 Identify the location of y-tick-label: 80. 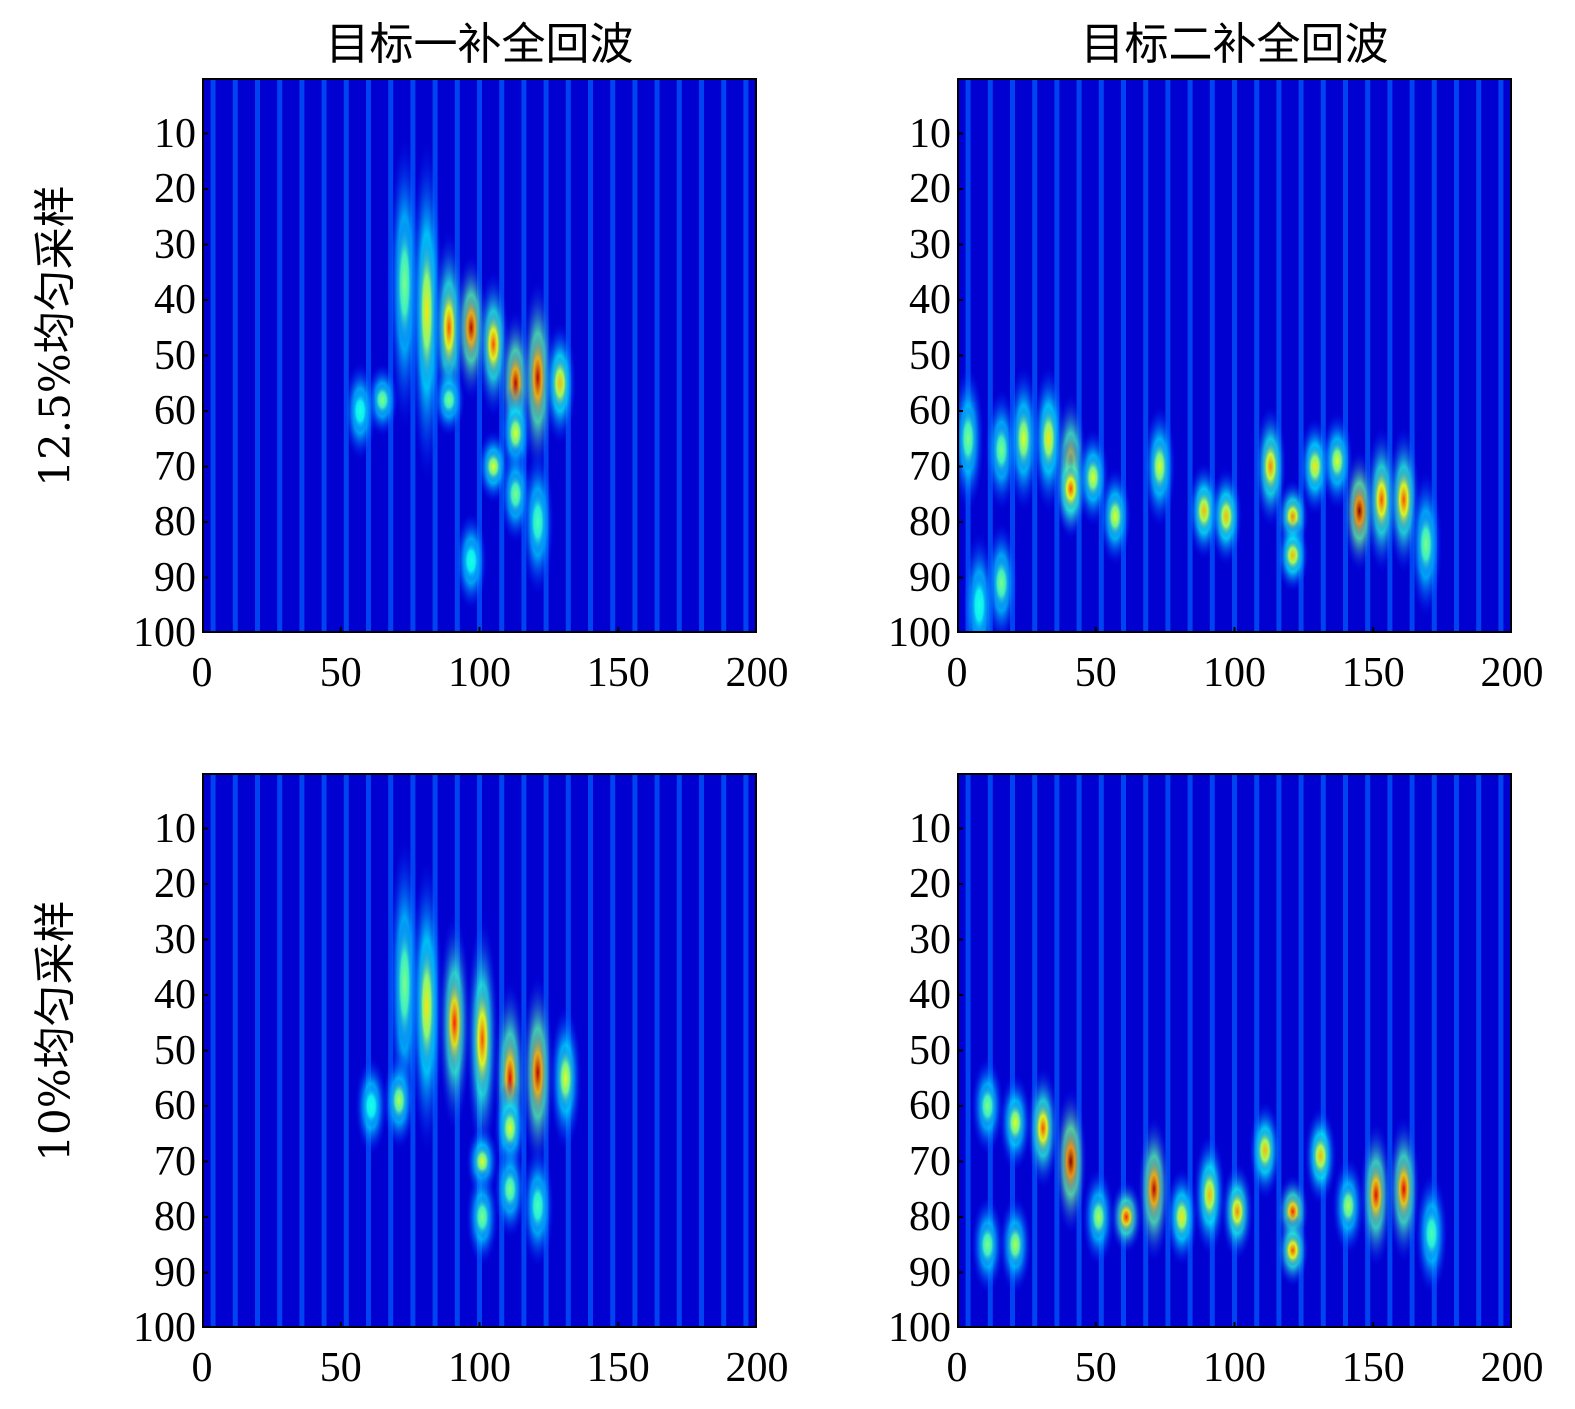
(930, 522).